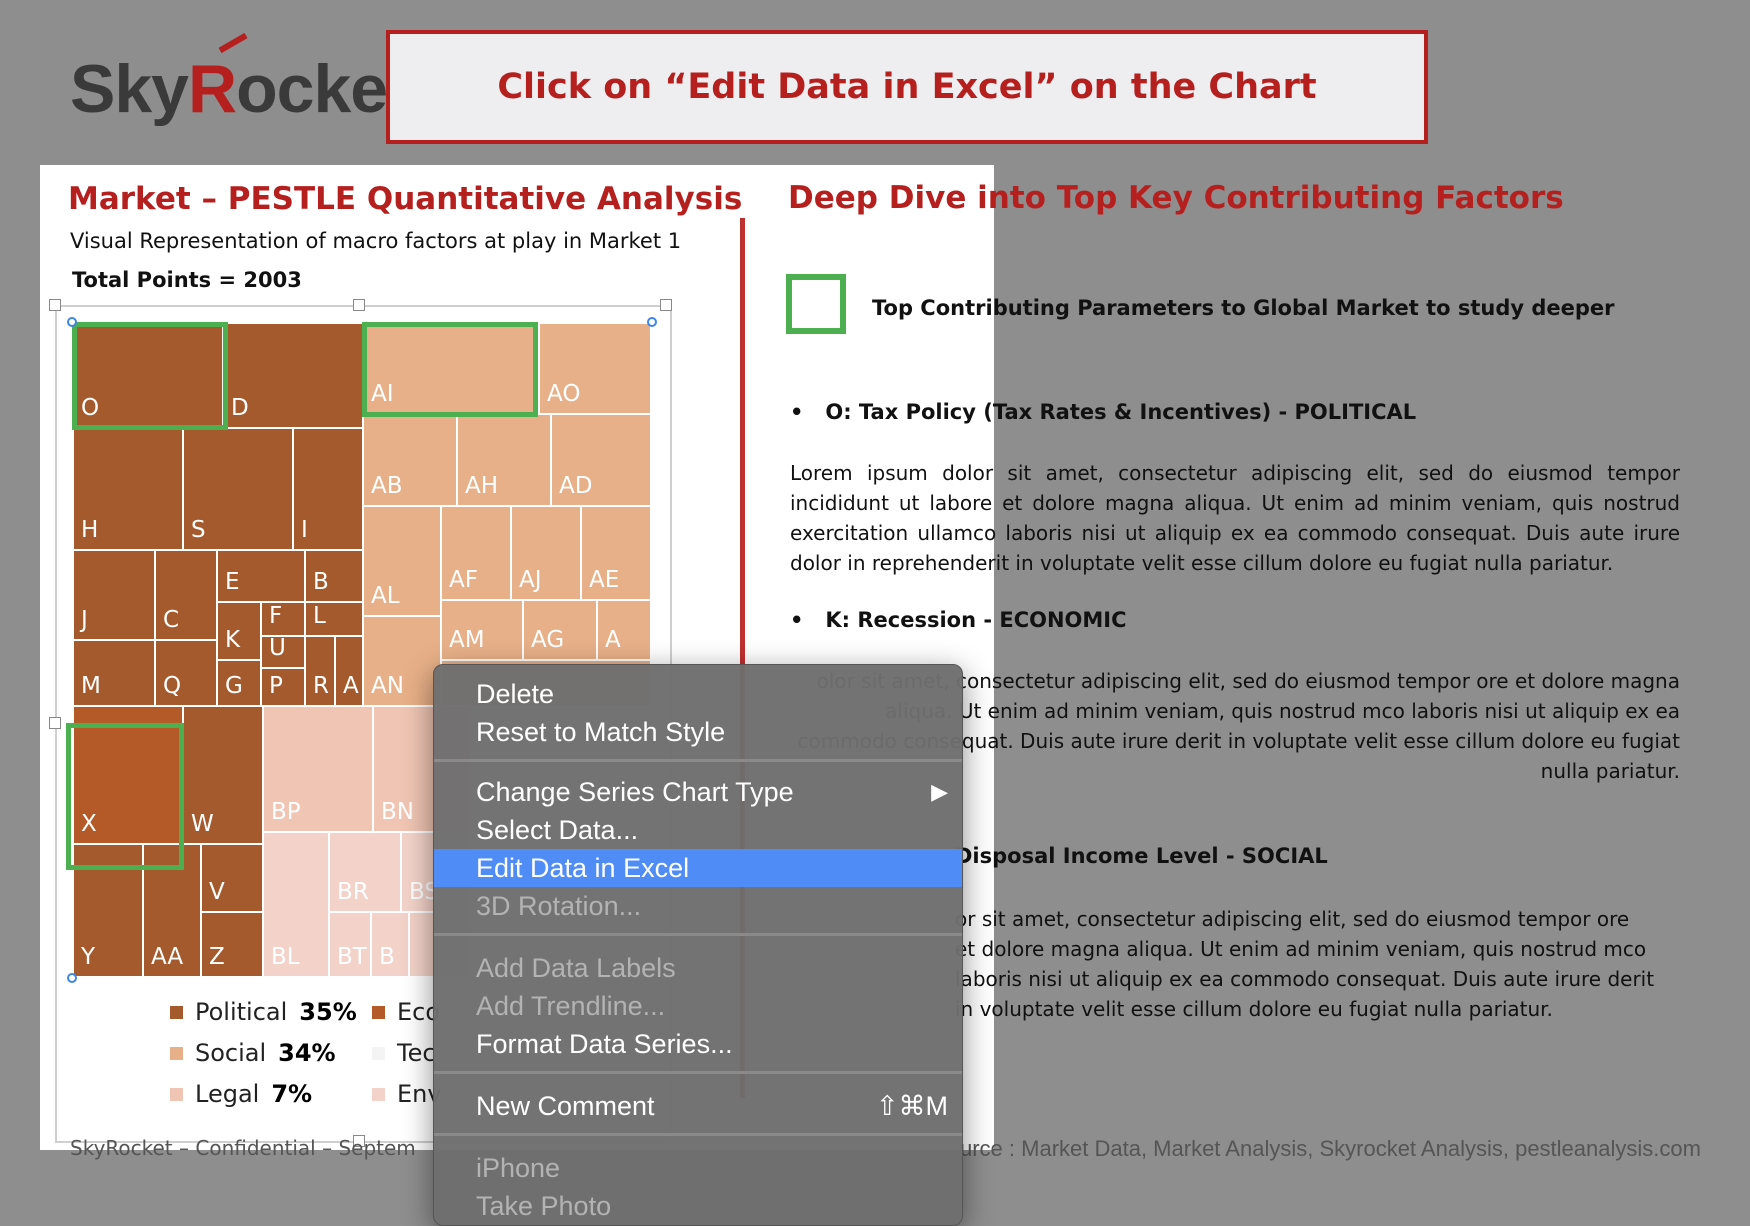 This screenshot has height=1226, width=1750. Describe the element at coordinates (128, 489) in the screenshot. I see `treemap-cell: H` at that location.